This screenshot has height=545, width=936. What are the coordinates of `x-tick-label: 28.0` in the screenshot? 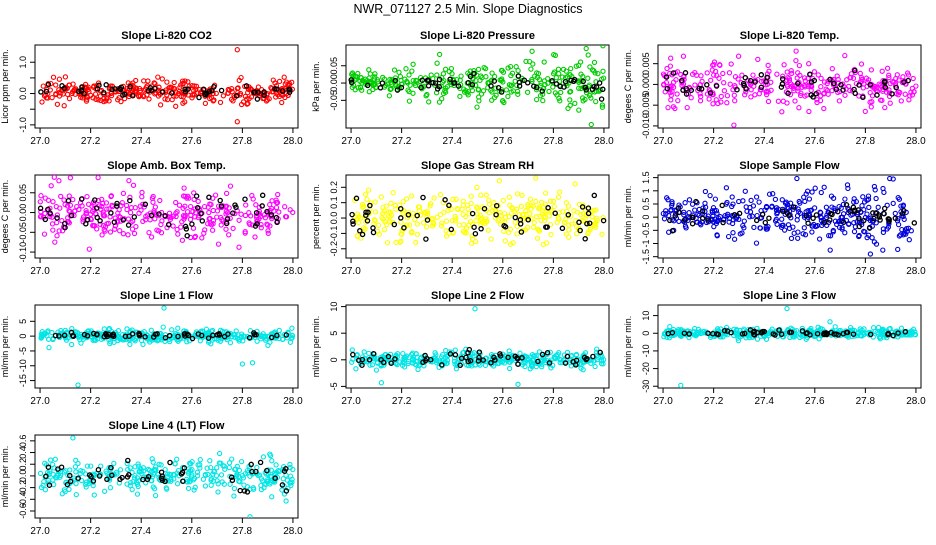 It's located at (293, 271).